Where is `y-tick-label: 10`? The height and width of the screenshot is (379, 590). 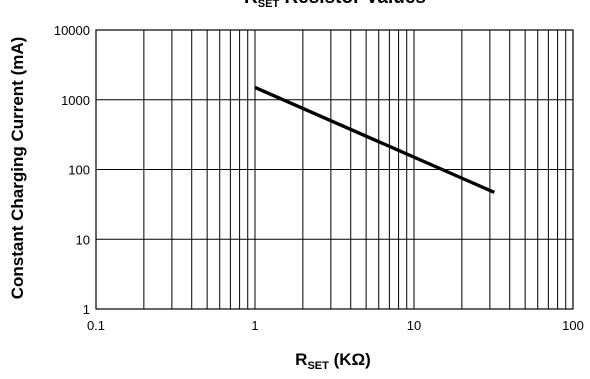 y-tick-label: 10 is located at coordinates (83, 239).